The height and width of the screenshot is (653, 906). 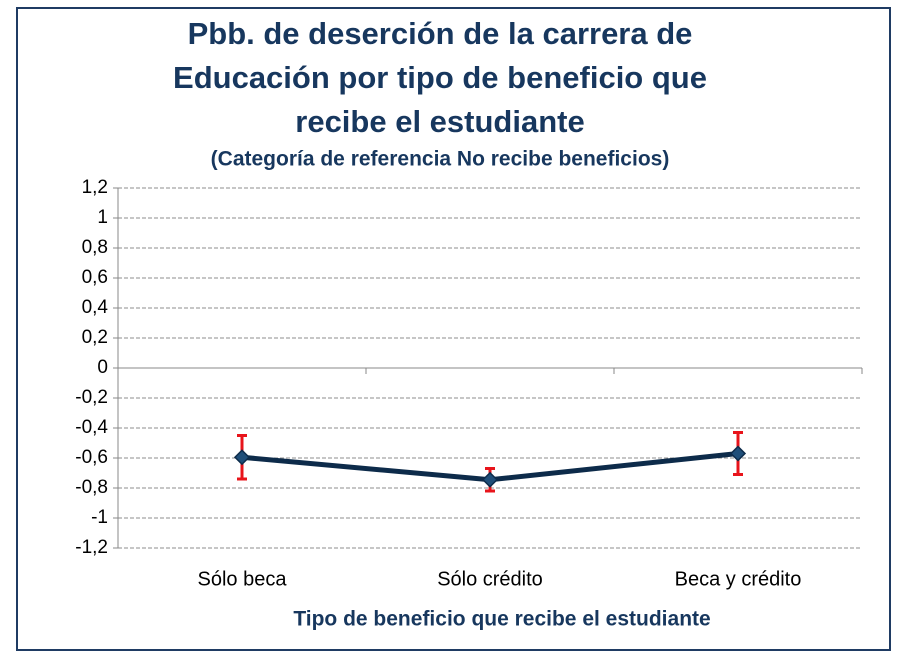 I want to click on y-tick-label: -1, so click(x=99, y=517).